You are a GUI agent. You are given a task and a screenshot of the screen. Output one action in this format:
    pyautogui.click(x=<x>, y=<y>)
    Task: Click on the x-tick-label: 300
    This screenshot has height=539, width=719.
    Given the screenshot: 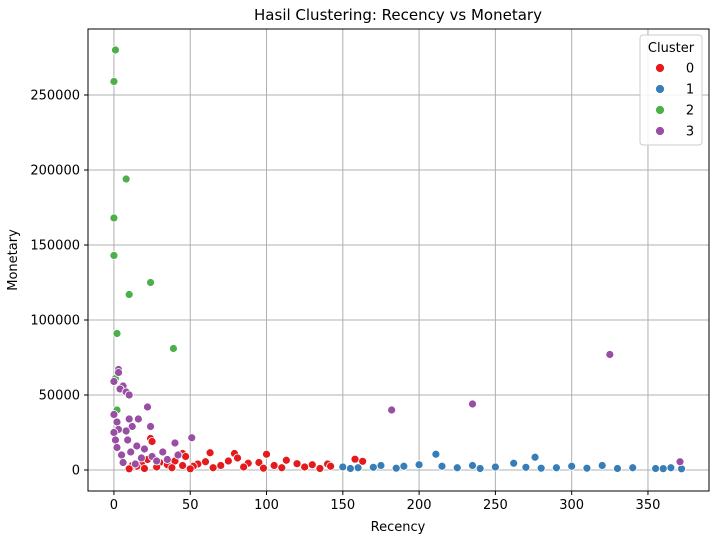 What is the action you would take?
    pyautogui.click(x=571, y=505)
    